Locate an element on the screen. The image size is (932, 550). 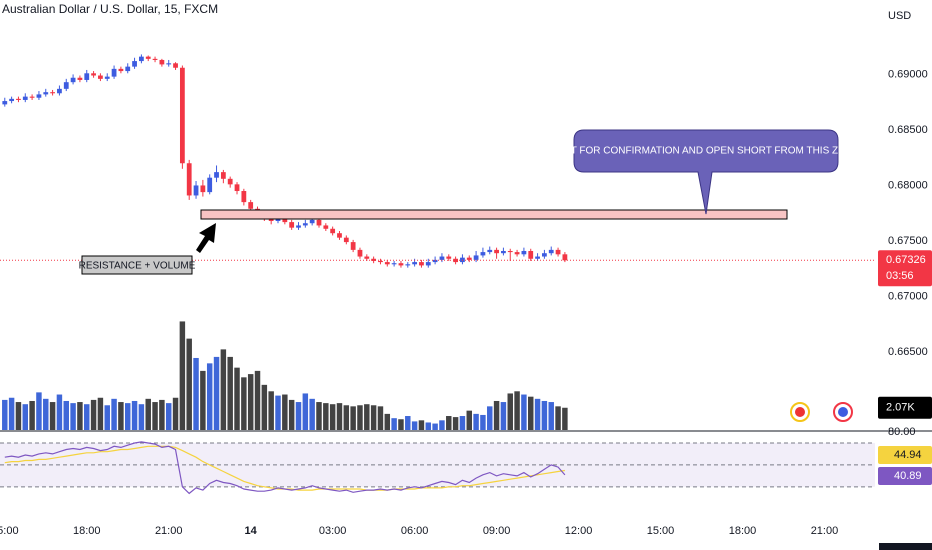
resistance-zone is located at coordinates (494, 214).